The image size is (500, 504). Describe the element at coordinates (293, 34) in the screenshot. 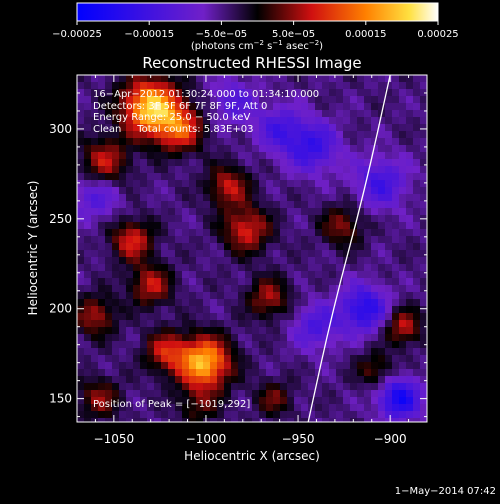

I see `colorbar-tick-label: 5.0e−05` at that location.